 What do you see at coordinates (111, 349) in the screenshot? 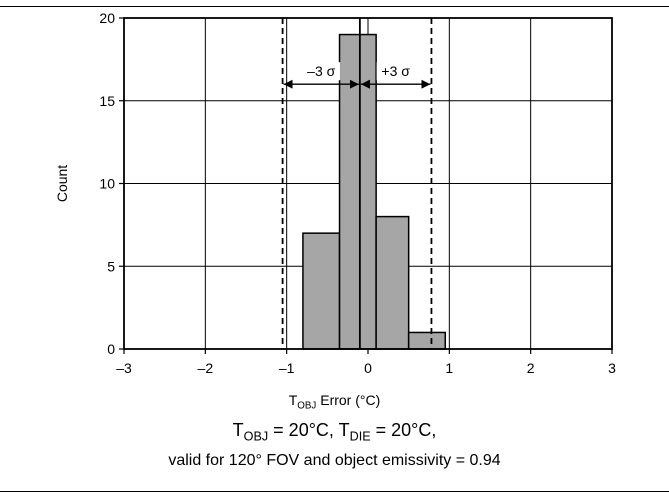
I see `y-tick-label: 0` at bounding box center [111, 349].